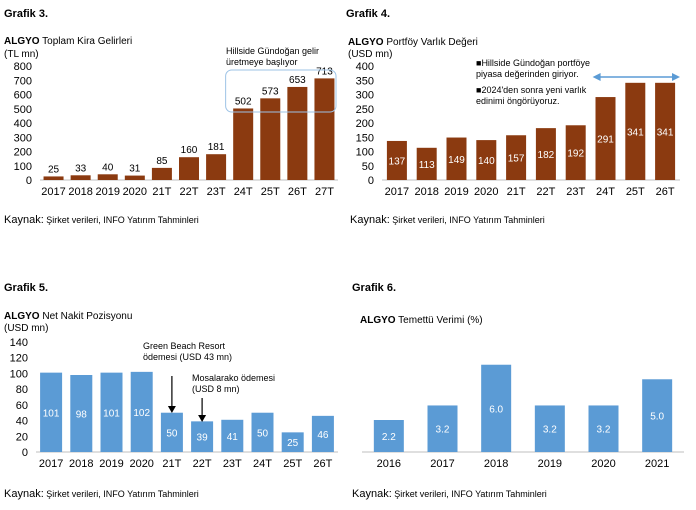 This screenshot has width=696, height=510. I want to click on grafik-5-ytick-5: 100, so click(19, 374).